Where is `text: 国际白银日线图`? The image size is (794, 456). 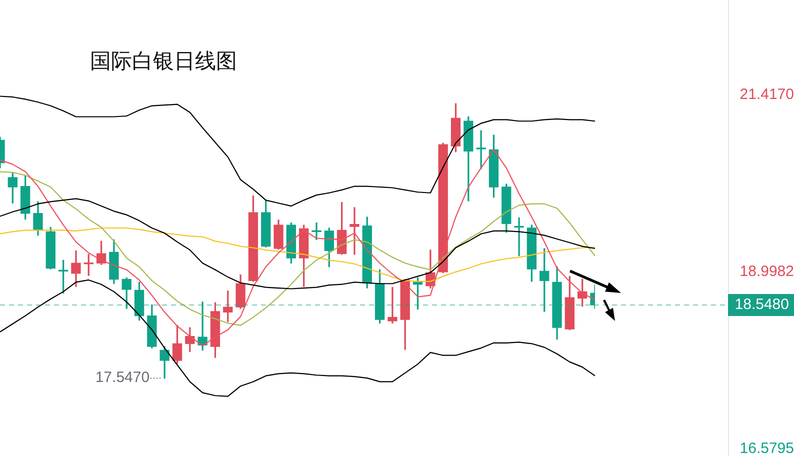 text: 国际白银日线图 is located at coordinates (163, 61).